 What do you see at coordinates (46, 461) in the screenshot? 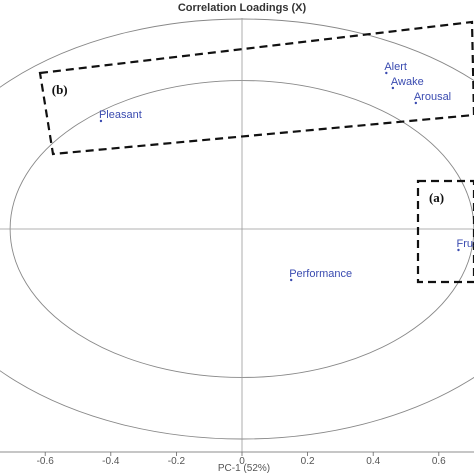
I see `x-tick-label: -0.6` at bounding box center [46, 461].